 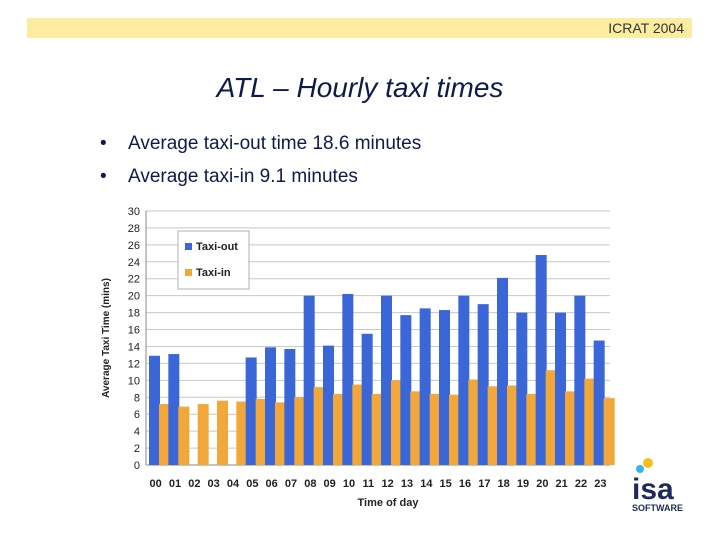 What do you see at coordinates (446, 484) in the screenshot?
I see `x-tick-label: 15` at bounding box center [446, 484].